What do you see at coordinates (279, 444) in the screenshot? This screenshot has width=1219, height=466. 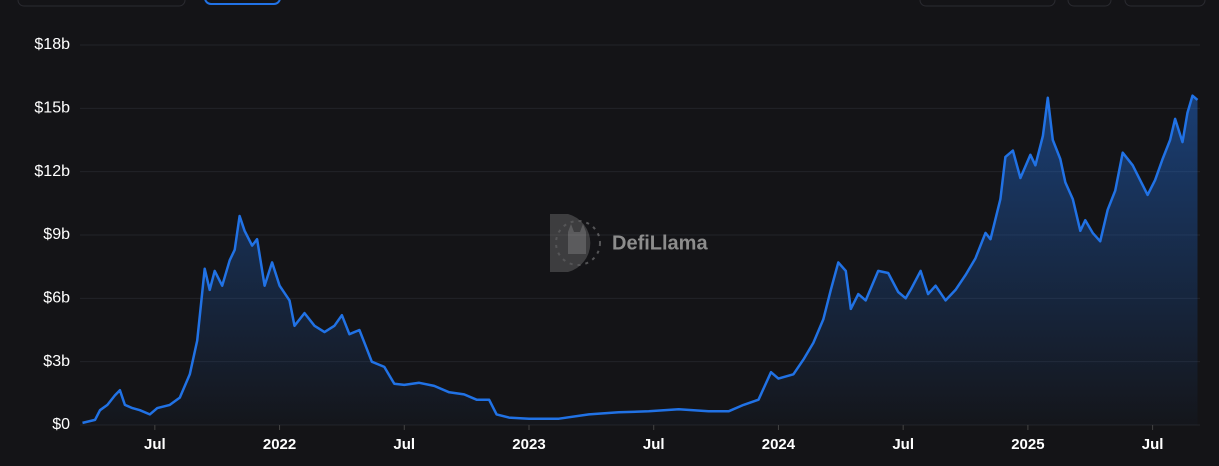 I see `x-tick-label: 2022` at bounding box center [279, 444].